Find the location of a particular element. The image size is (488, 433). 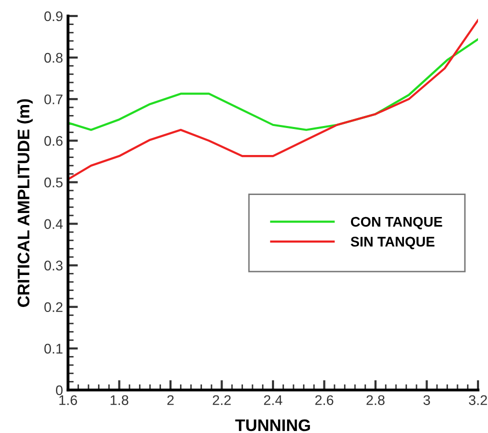

x-tick-label: 3.2 is located at coordinates (477, 400).